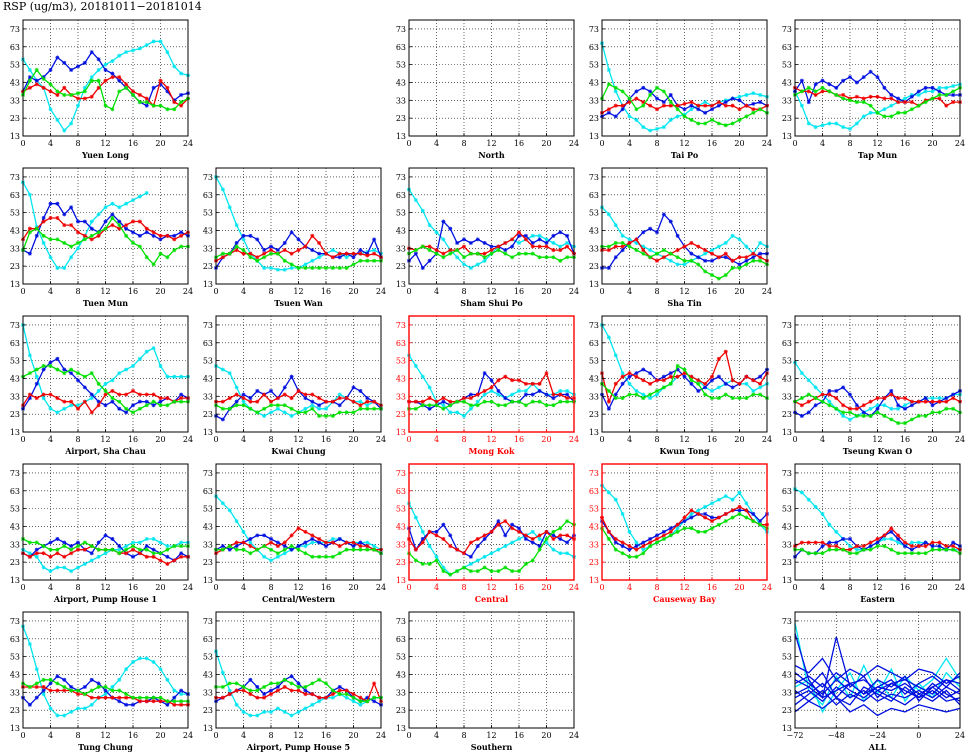  I want to click on y-tick-label: 13, so click(787, 728).